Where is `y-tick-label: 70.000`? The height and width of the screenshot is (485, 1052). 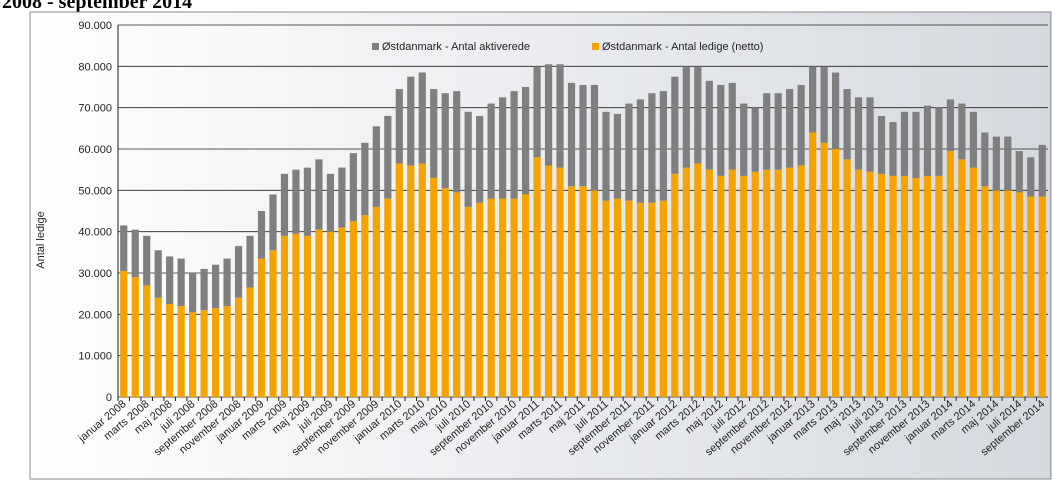 y-tick-label: 70.000 is located at coordinates (95, 109).